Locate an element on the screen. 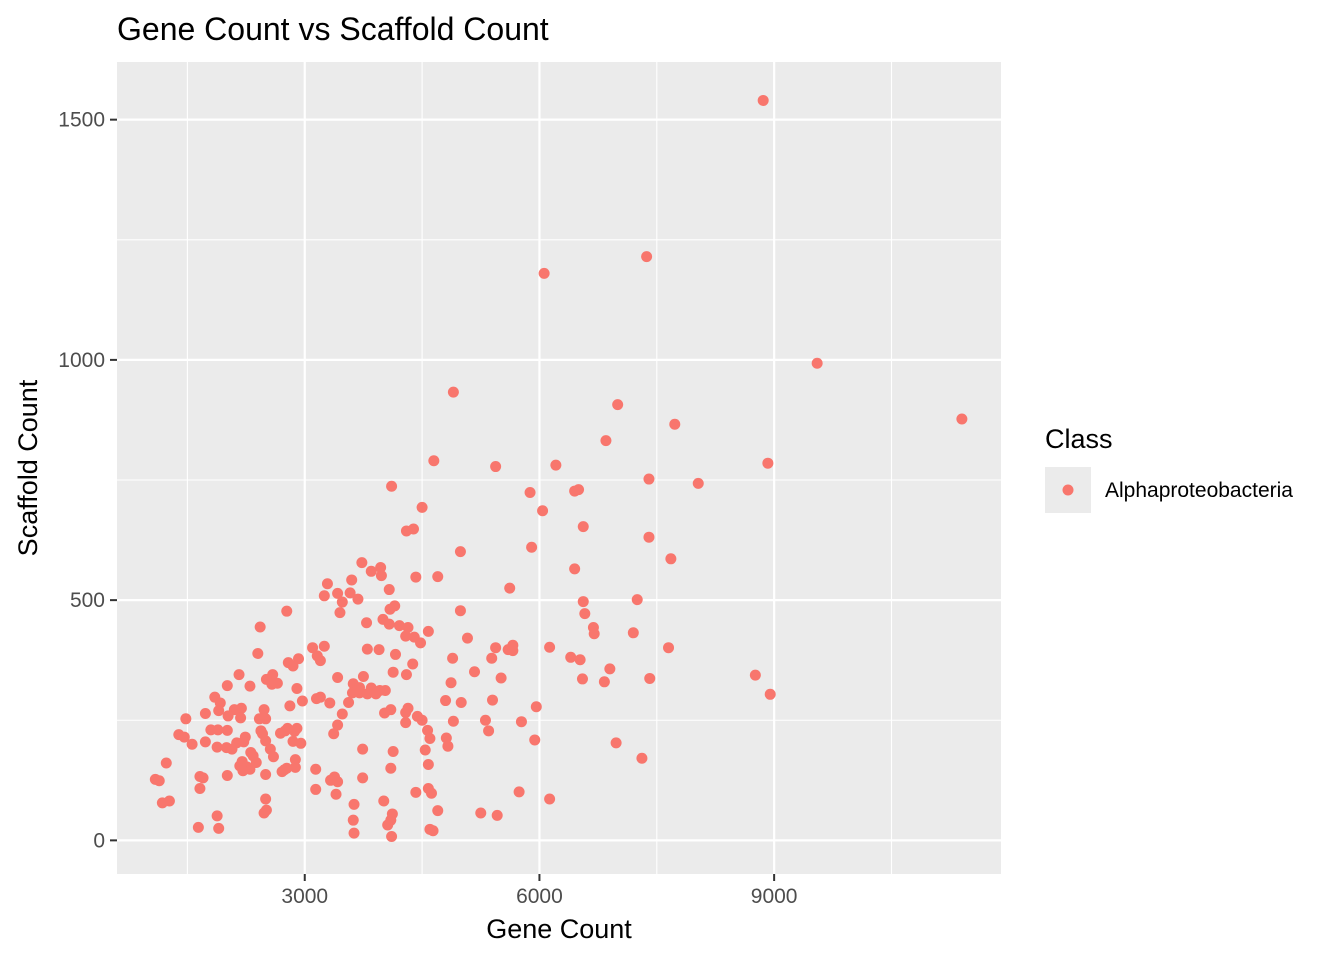 The image size is (1344, 960). legend-key-point is located at coordinates (1068, 490).